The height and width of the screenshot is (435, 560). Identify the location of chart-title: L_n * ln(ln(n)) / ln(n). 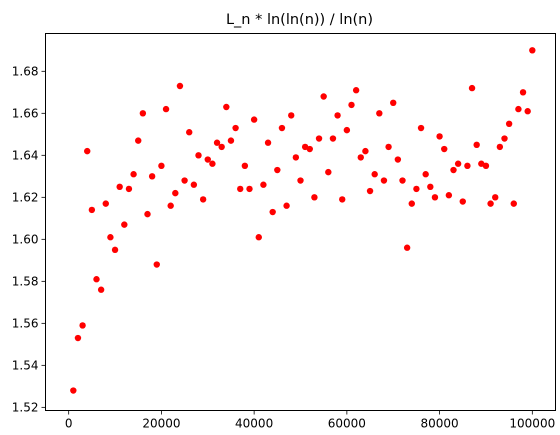
(299, 20).